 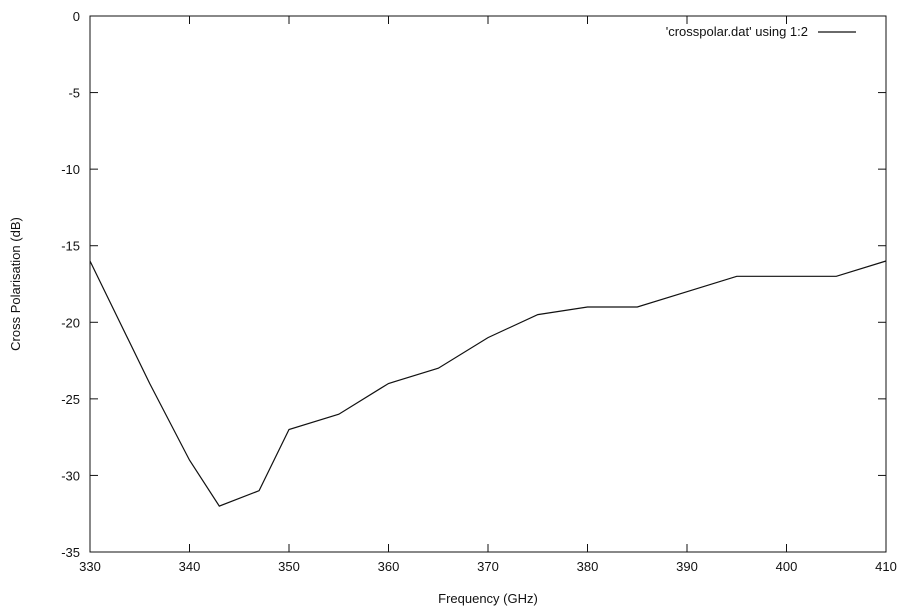 I want to click on x-tick-label: 370, so click(x=488, y=566).